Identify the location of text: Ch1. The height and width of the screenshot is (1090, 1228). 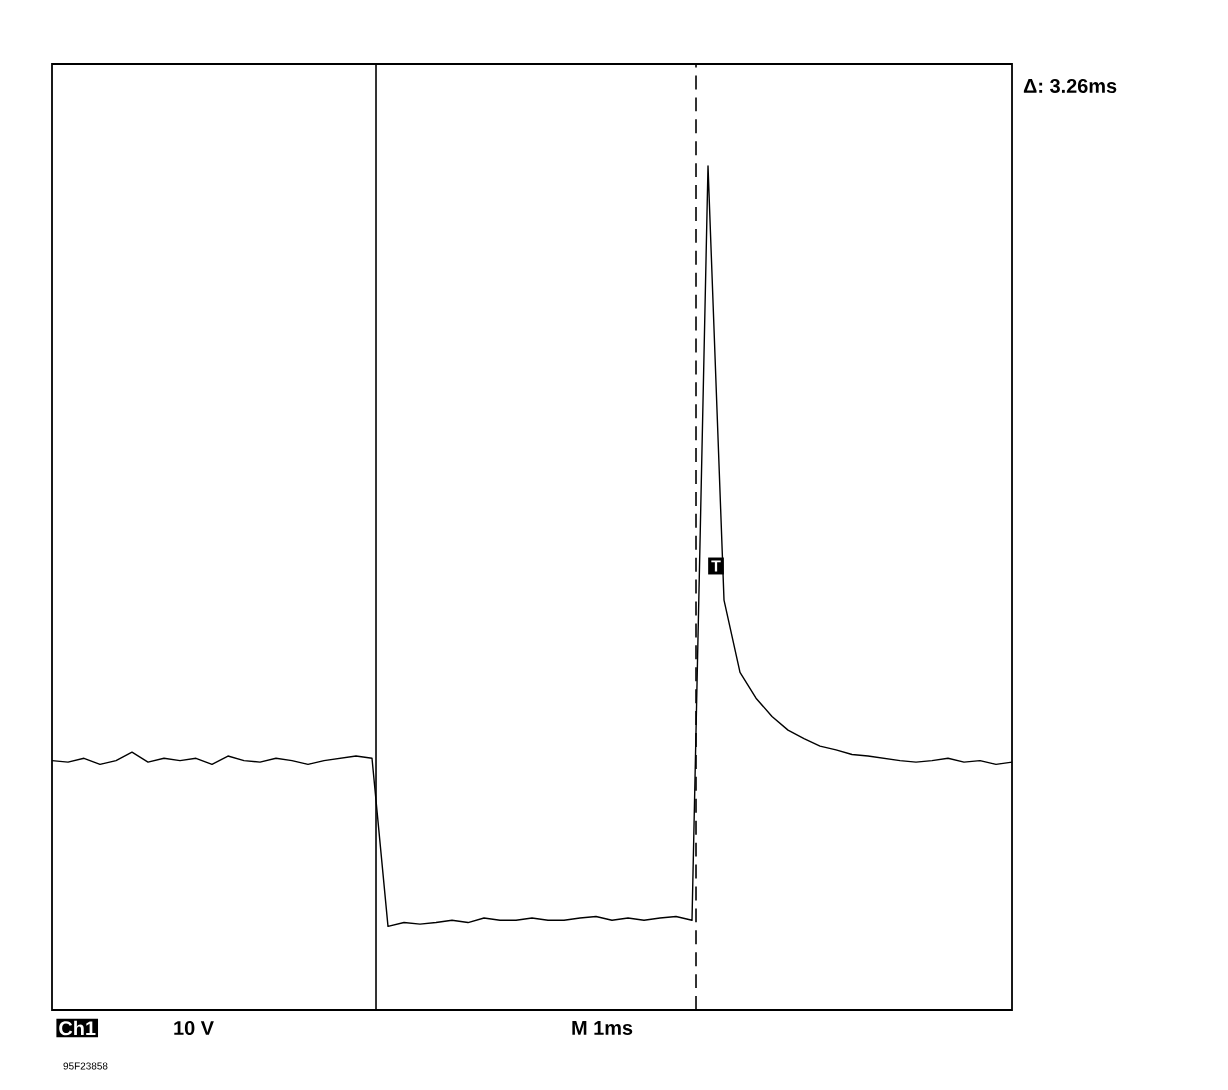
(77, 1028).